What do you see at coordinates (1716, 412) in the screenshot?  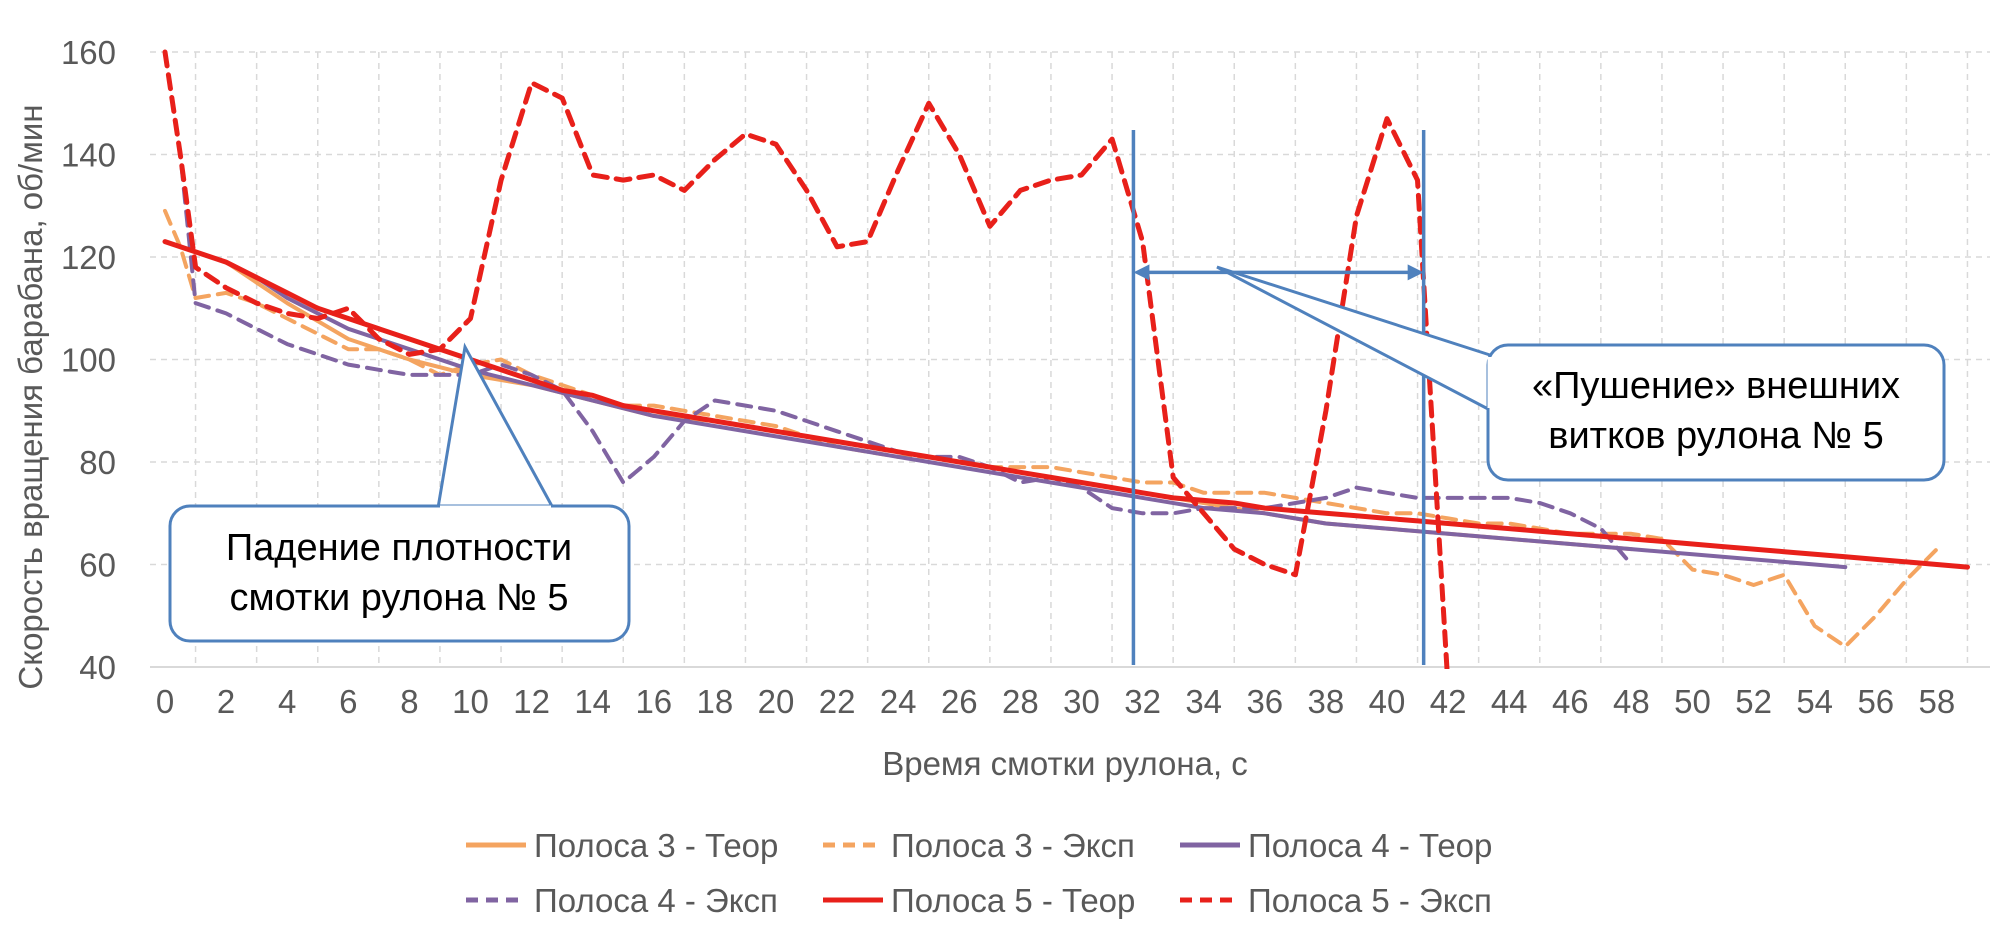 I see `callout-right-box` at bounding box center [1716, 412].